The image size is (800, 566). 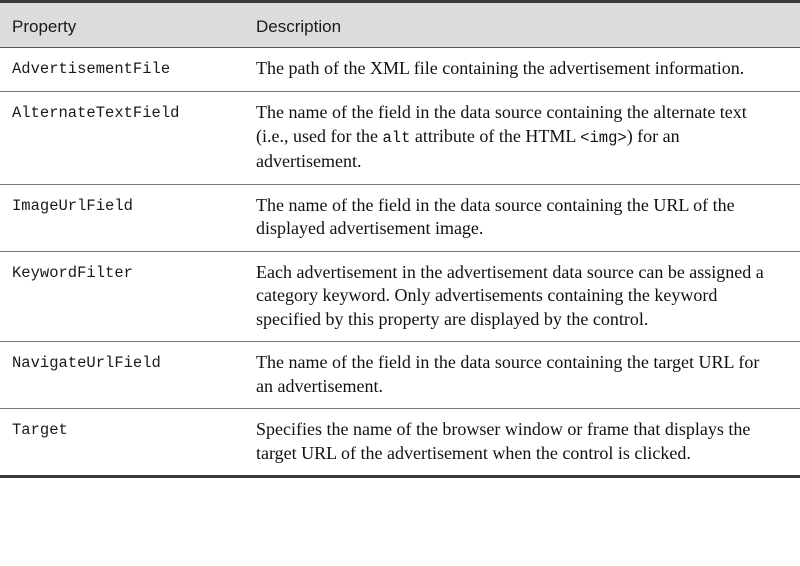 What do you see at coordinates (72, 272) in the screenshot?
I see `property-cell: KeywordFilter` at bounding box center [72, 272].